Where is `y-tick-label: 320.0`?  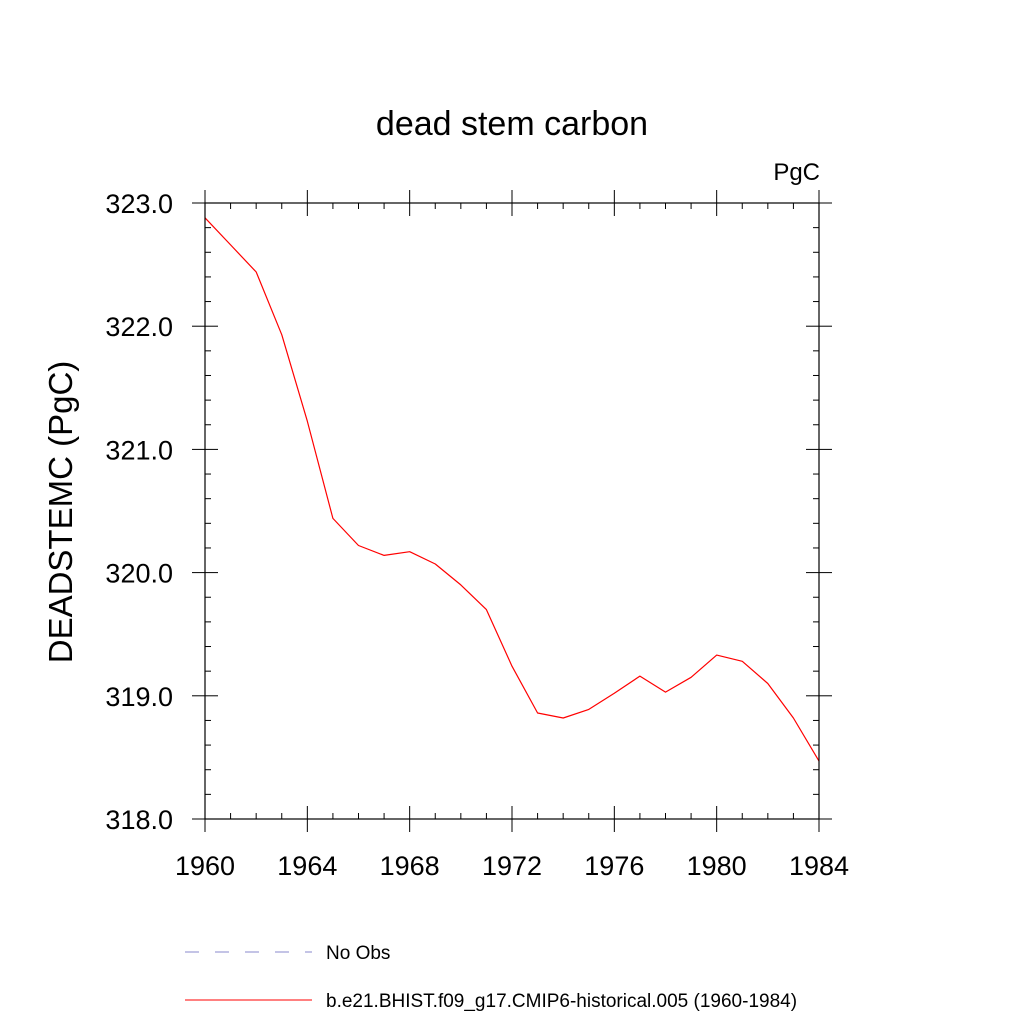 y-tick-label: 320.0 is located at coordinates (139, 574).